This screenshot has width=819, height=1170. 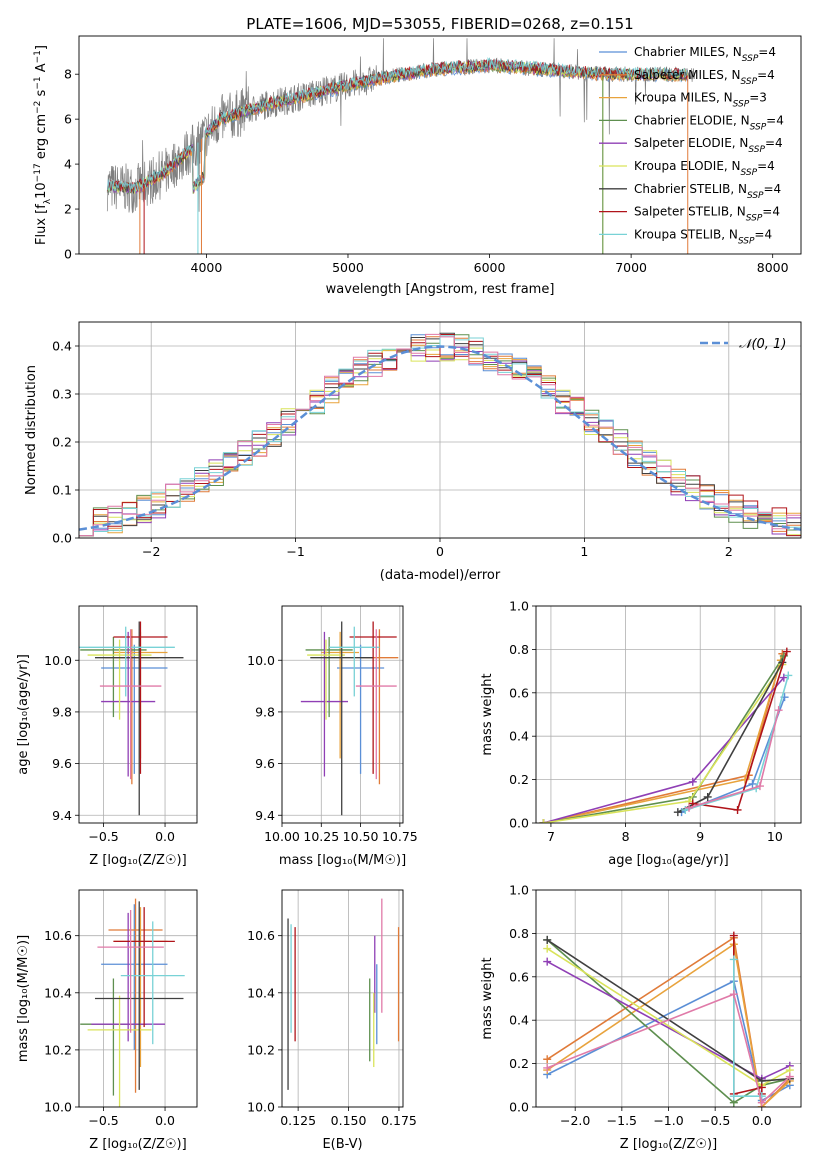 What do you see at coordinates (58, 935) in the screenshot?
I see `y-tick-label: 10.6` at bounding box center [58, 935].